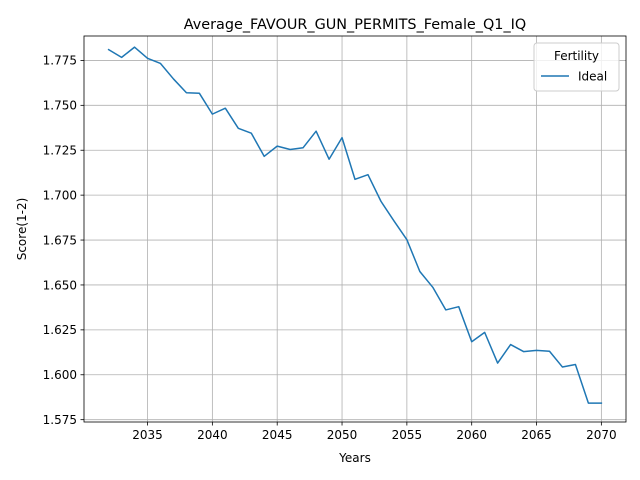 The image size is (640, 480). I want to click on y-tick-label: 1.700, so click(60, 195).